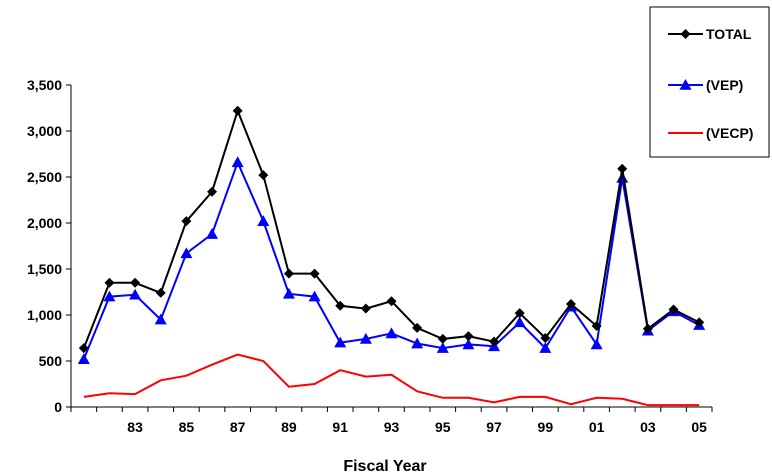 The width and height of the screenshot is (772, 476). What do you see at coordinates (597, 427) in the screenshot?
I see `x-tick-label: 01` at bounding box center [597, 427].